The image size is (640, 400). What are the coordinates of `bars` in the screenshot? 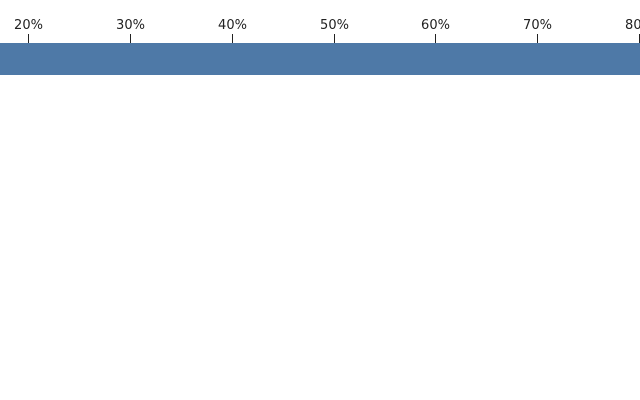 It's located at (320, 59).